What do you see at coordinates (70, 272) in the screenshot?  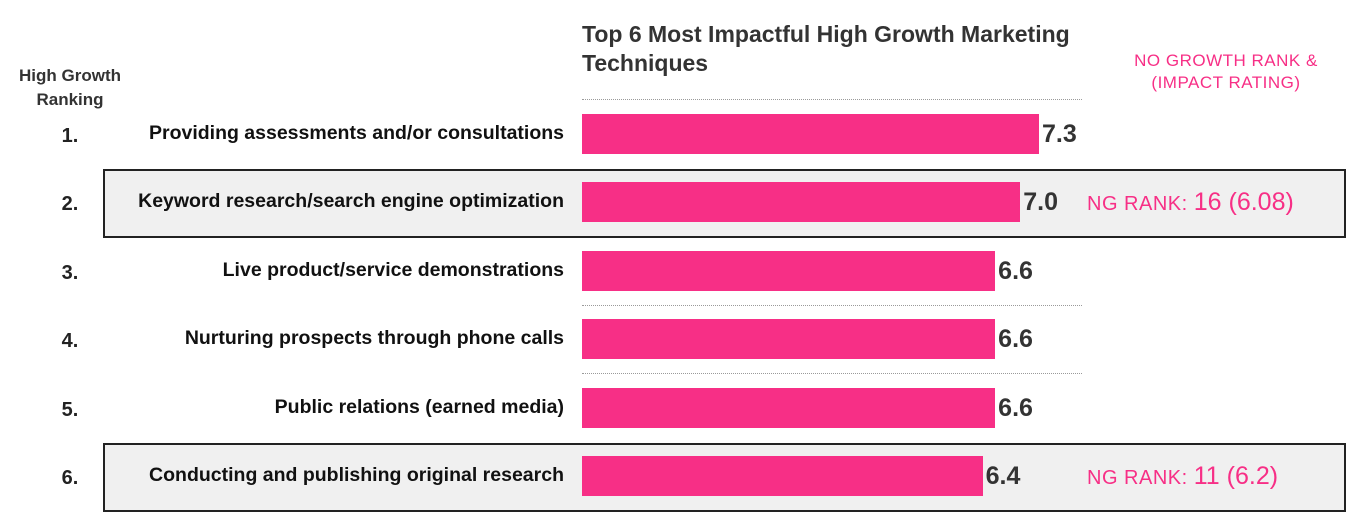 I see `rank-number: 3.` at bounding box center [70, 272].